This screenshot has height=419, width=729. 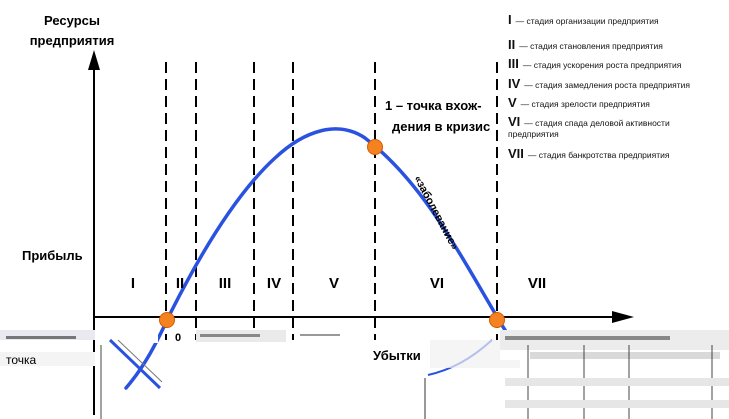 What do you see at coordinates (441, 126) in the screenshot?
I see `crisis-point-label-line2: дения в кризис` at bounding box center [441, 126].